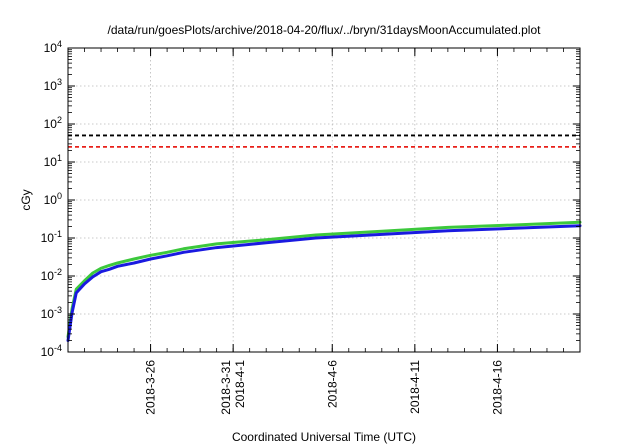 The image size is (640, 448). What do you see at coordinates (58, 272) in the screenshot?
I see `y-tick-label-exponent: -2` at bounding box center [58, 272].